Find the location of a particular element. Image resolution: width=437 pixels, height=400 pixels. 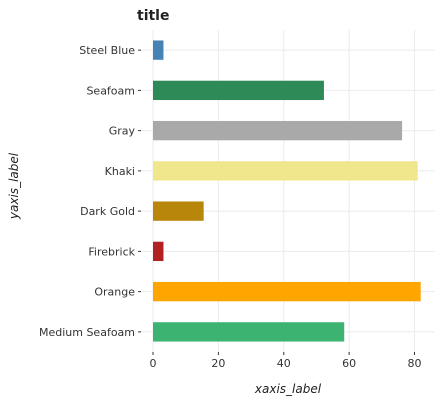

x-tick-labels: 0 20 40 60 80 is located at coordinates (286, 361).